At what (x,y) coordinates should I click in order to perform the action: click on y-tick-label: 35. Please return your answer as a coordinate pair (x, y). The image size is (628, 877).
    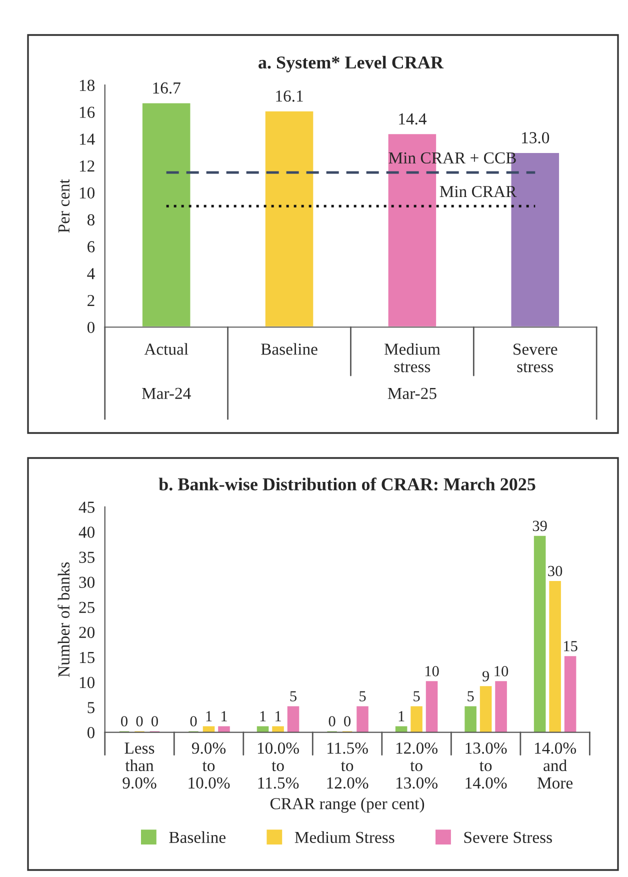
    Looking at the image, I should click on (87, 557).